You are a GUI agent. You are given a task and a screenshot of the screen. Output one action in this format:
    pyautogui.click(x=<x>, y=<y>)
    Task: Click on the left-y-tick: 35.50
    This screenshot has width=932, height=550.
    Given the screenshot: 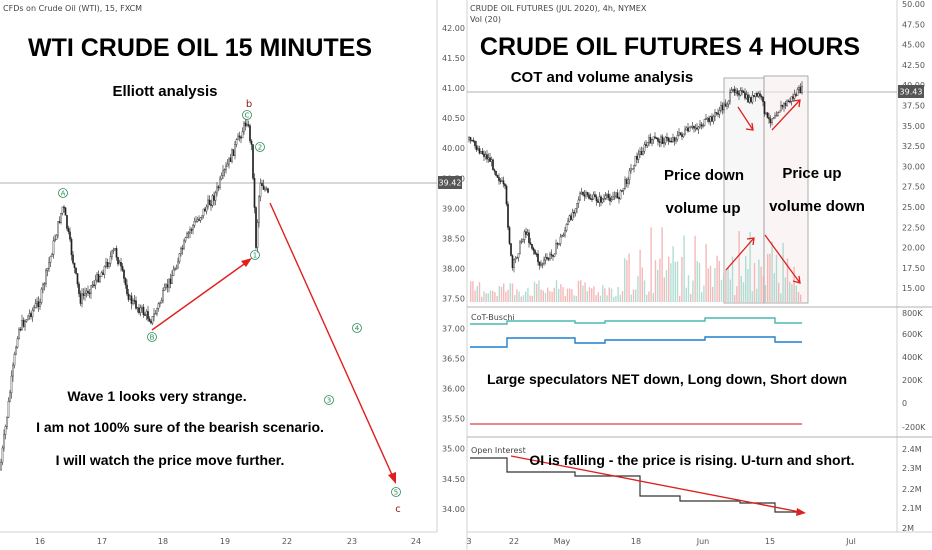 What is the action you would take?
    pyautogui.click(x=453, y=419)
    